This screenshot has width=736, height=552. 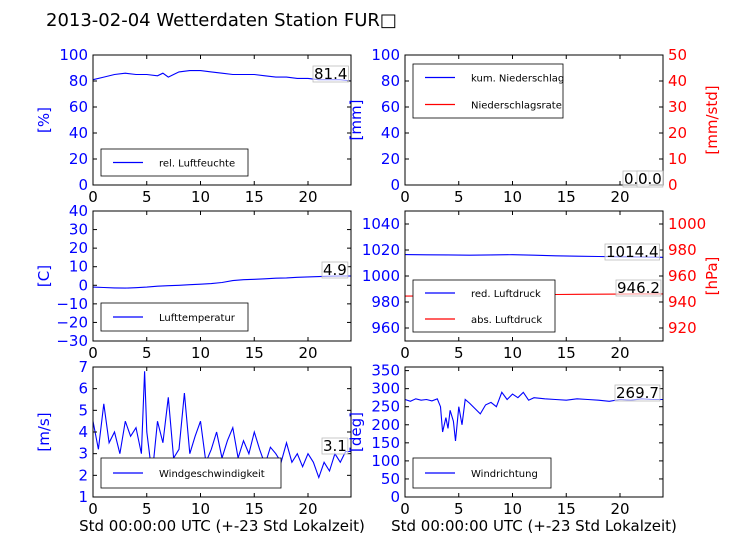 What do you see at coordinates (93, 353) in the screenshot?
I see `temperature-x-tick-label: 0` at bounding box center [93, 353].